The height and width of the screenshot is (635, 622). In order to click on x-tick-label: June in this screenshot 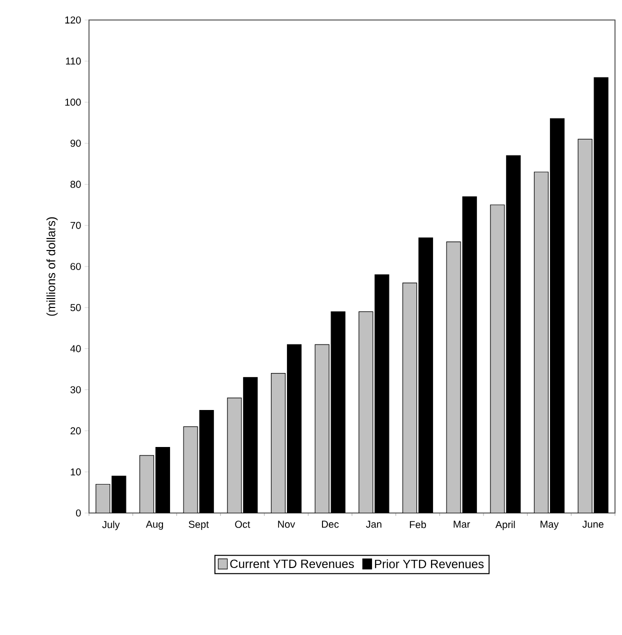, I will do `click(593, 524)`.